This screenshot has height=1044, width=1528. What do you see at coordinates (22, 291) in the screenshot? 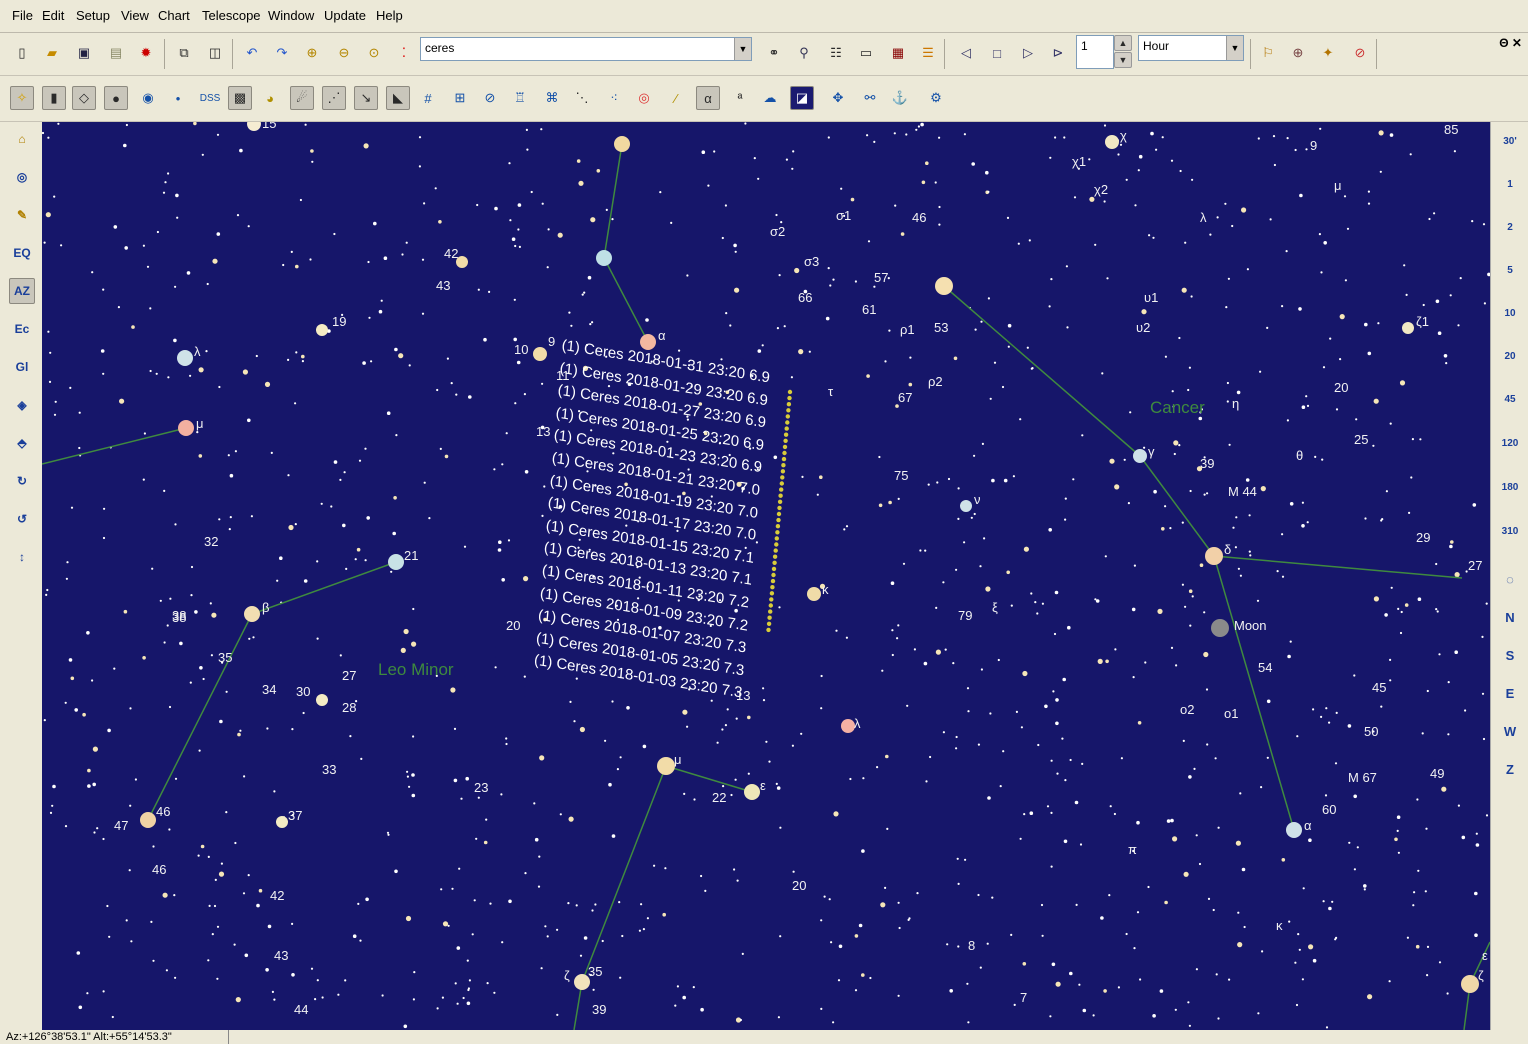
I see `az-button: AZ` at bounding box center [22, 291].